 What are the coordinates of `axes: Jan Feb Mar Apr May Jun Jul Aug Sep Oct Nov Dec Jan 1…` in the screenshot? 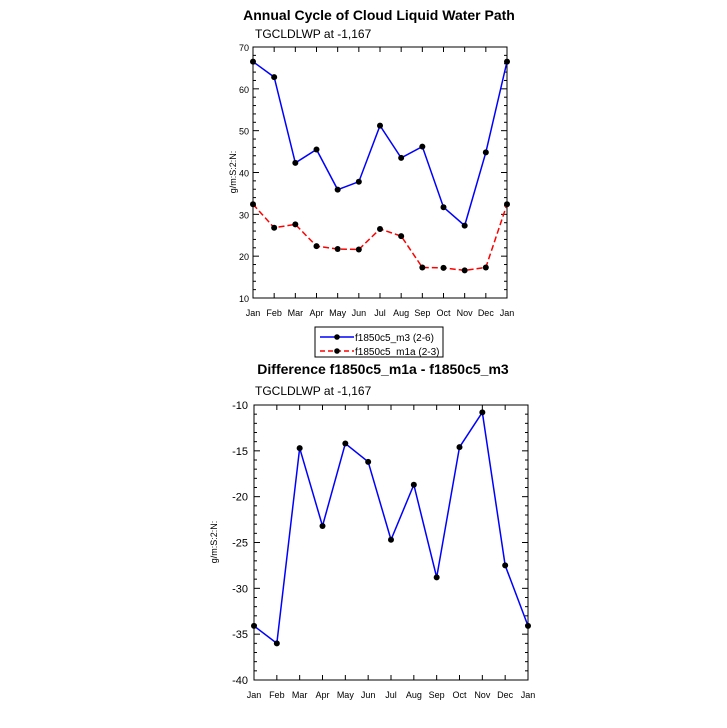 It's located at (376, 180).